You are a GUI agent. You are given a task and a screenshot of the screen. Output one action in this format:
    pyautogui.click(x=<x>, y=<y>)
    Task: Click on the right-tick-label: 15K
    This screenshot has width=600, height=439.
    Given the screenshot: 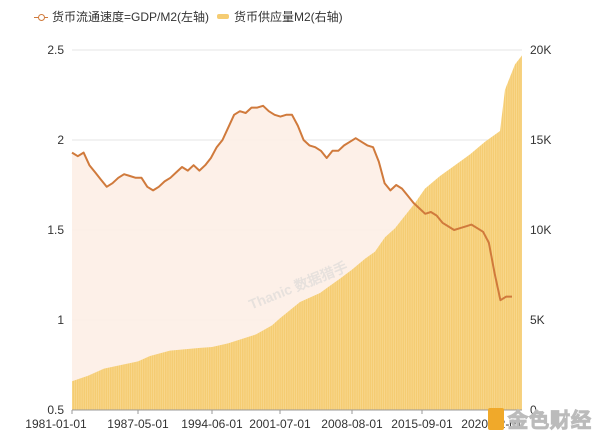 What is the action you would take?
    pyautogui.click(x=540, y=140)
    